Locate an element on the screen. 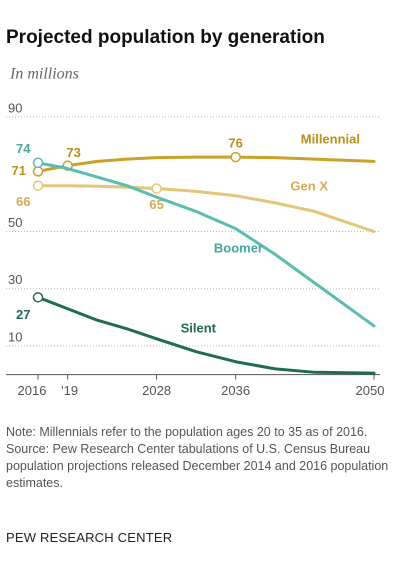  x-tick-label: 2028 is located at coordinates (156, 390).